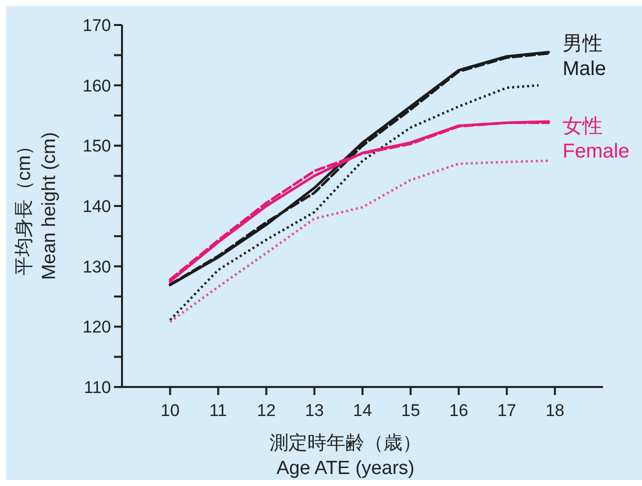 Image resolution: width=642 pixels, height=486 pixels. I want to click on y-tick-label: 120, so click(96, 327).